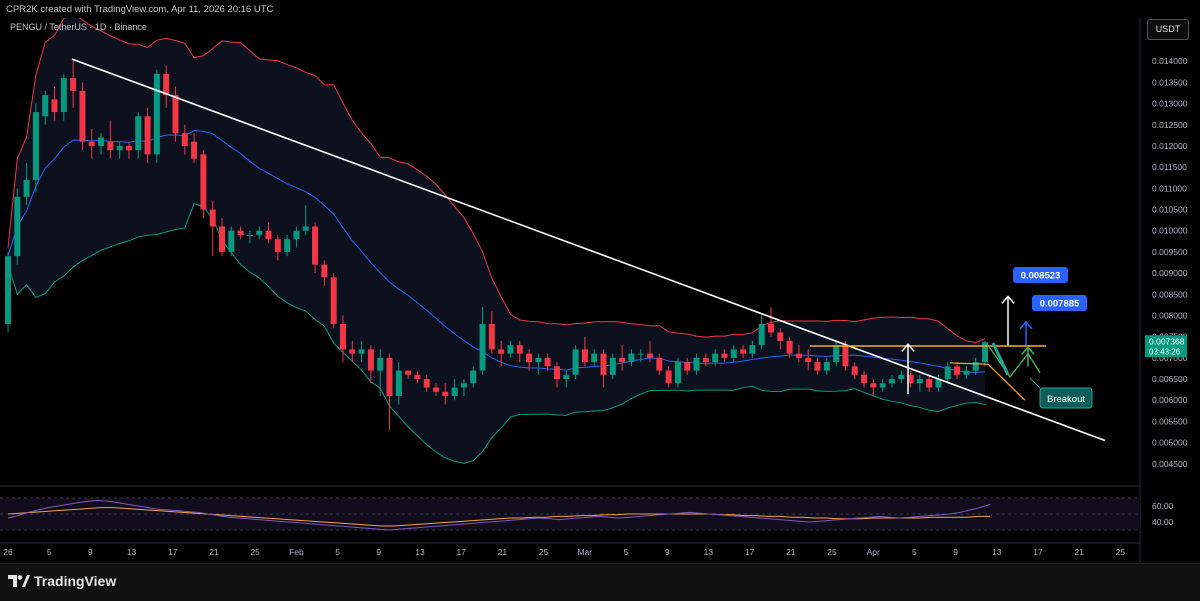 Image resolution: width=1200 pixels, height=601 pixels. What do you see at coordinates (667, 552) in the screenshot?
I see `time-tick: 9` at bounding box center [667, 552].